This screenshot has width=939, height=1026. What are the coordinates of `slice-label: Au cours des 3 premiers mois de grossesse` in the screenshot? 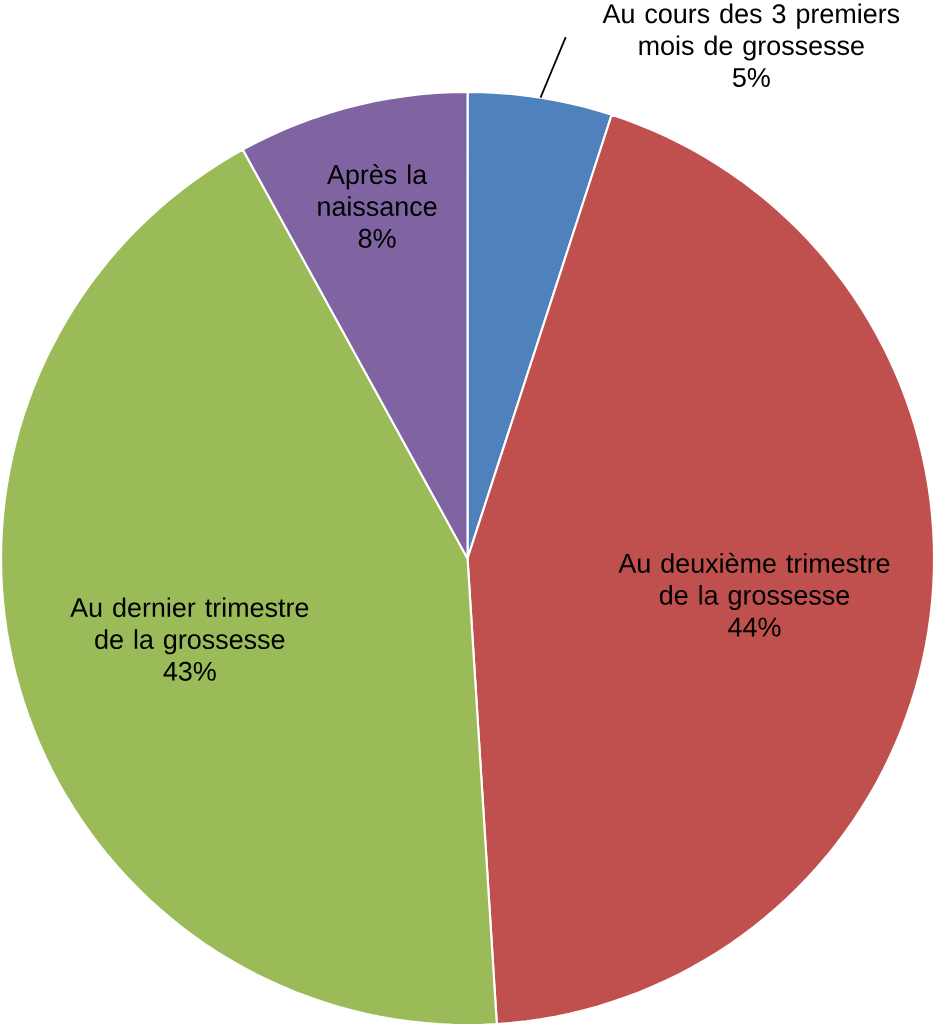 It's located at (750, 32).